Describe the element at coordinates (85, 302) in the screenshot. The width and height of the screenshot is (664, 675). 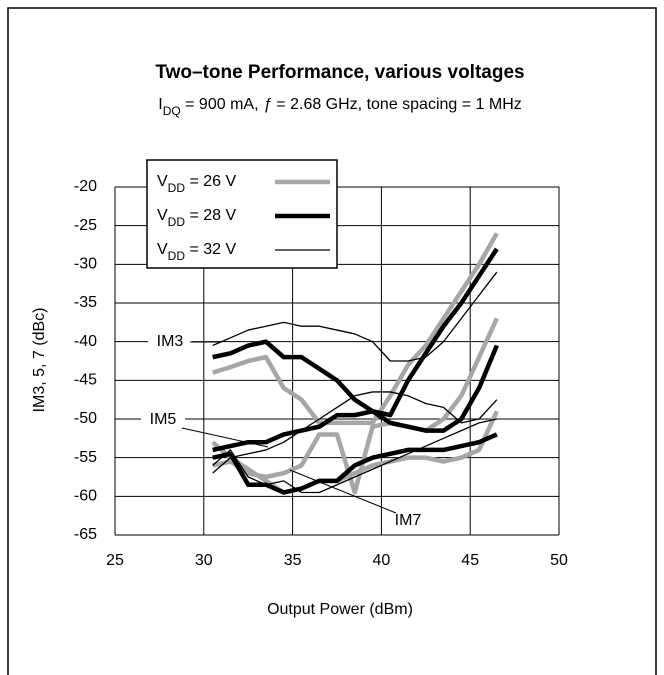
I see `y-tick-label: -35` at that location.